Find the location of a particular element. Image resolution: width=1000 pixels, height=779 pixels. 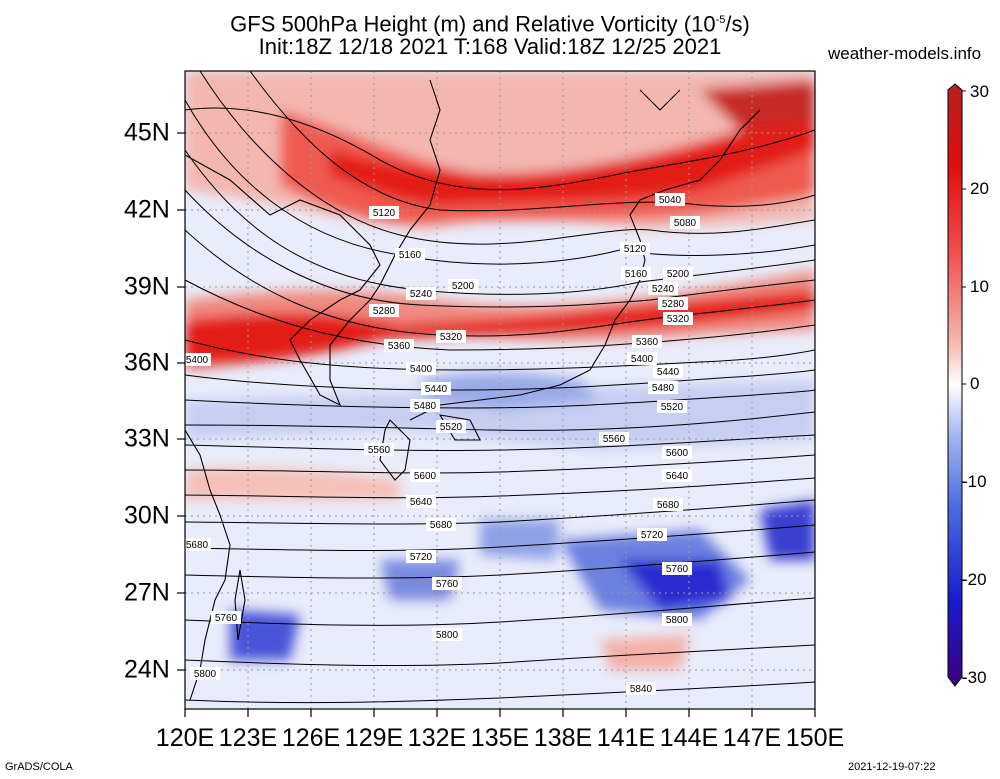

svg-text: 5080 is located at coordinates (685, 223).